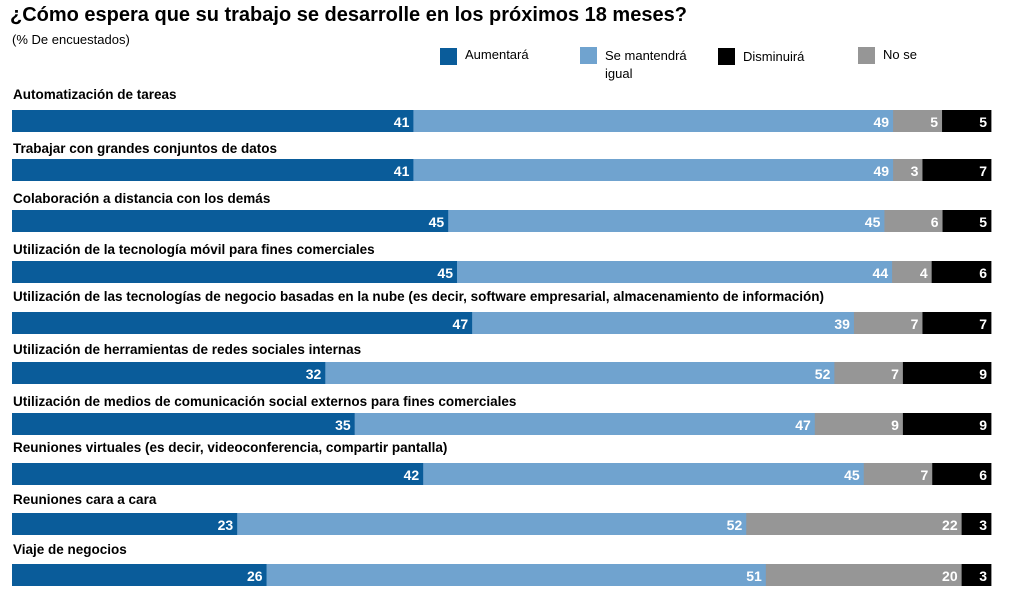 This screenshot has width=1021, height=597. What do you see at coordinates (900, 54) in the screenshot?
I see `legend-label-no-se: No se` at bounding box center [900, 54].